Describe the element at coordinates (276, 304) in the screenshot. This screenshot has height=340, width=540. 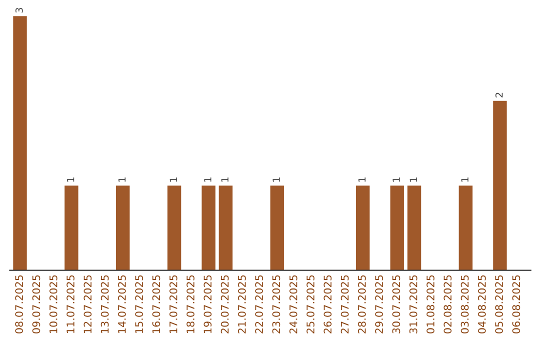
I see `x-tick-label: 23.07.2025` at that location.